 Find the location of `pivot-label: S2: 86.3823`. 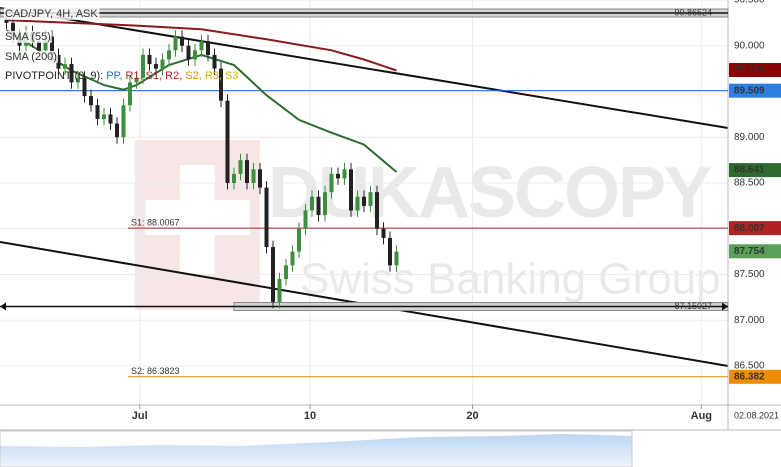

pivot-label: S2: 86.3823 is located at coordinates (155, 371).